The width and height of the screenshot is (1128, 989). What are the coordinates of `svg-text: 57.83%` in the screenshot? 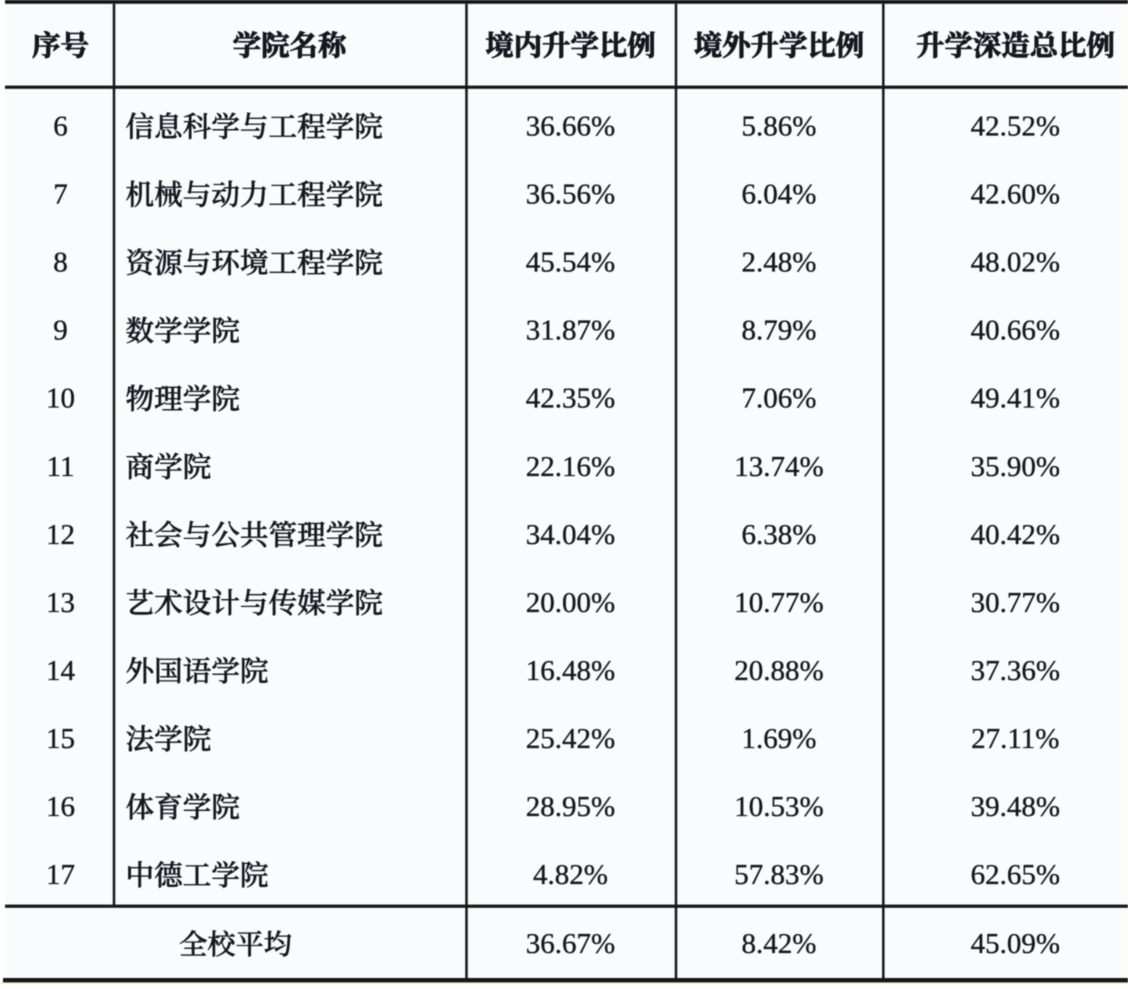 It's located at (778, 875).